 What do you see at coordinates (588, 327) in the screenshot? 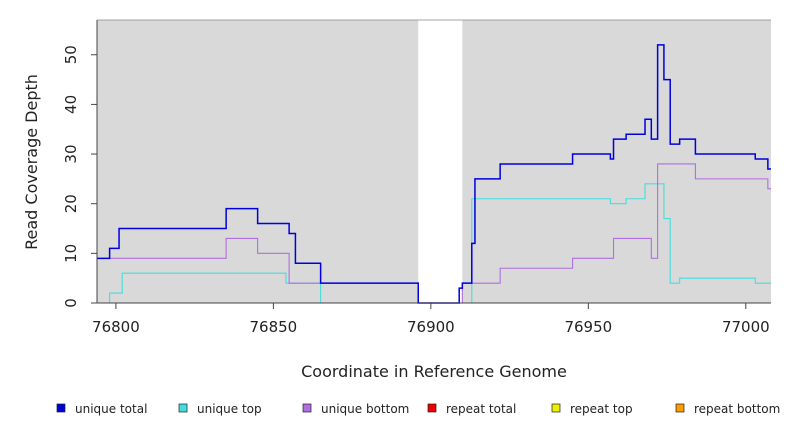
I see `x-tick-label: 76950` at bounding box center [588, 327].